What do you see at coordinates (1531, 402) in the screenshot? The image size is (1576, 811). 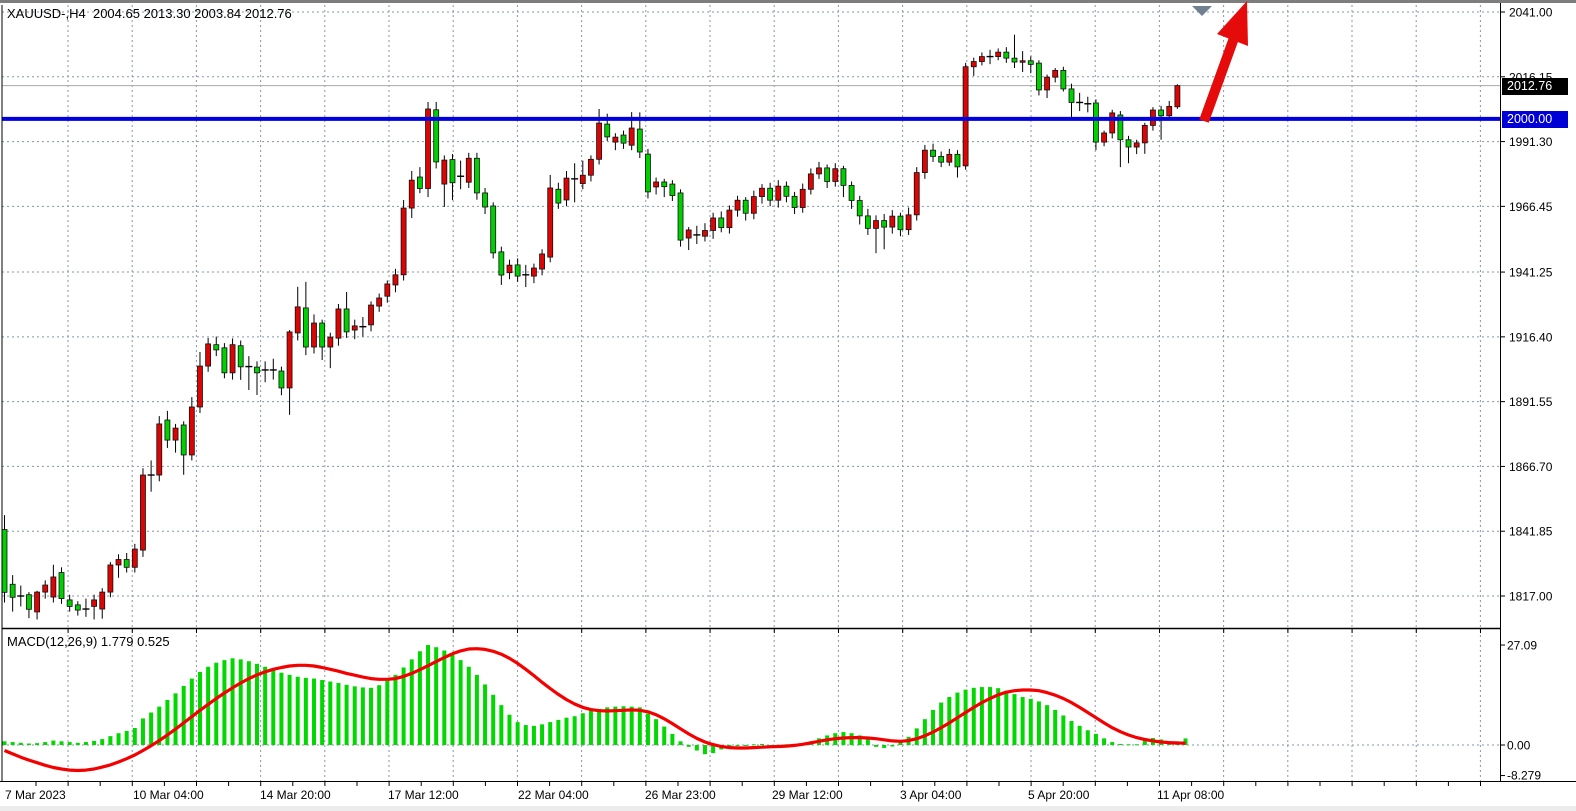 I see `price-axis-label: 1891.55` at bounding box center [1531, 402].